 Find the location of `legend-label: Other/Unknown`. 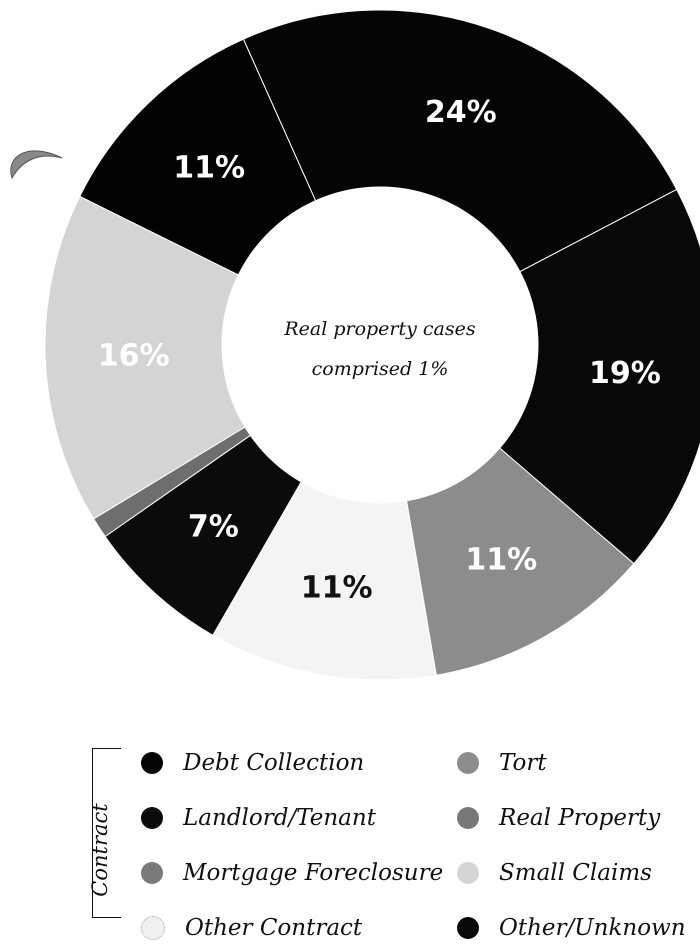

legend-label: Other/Unknown is located at coordinates (592, 928).